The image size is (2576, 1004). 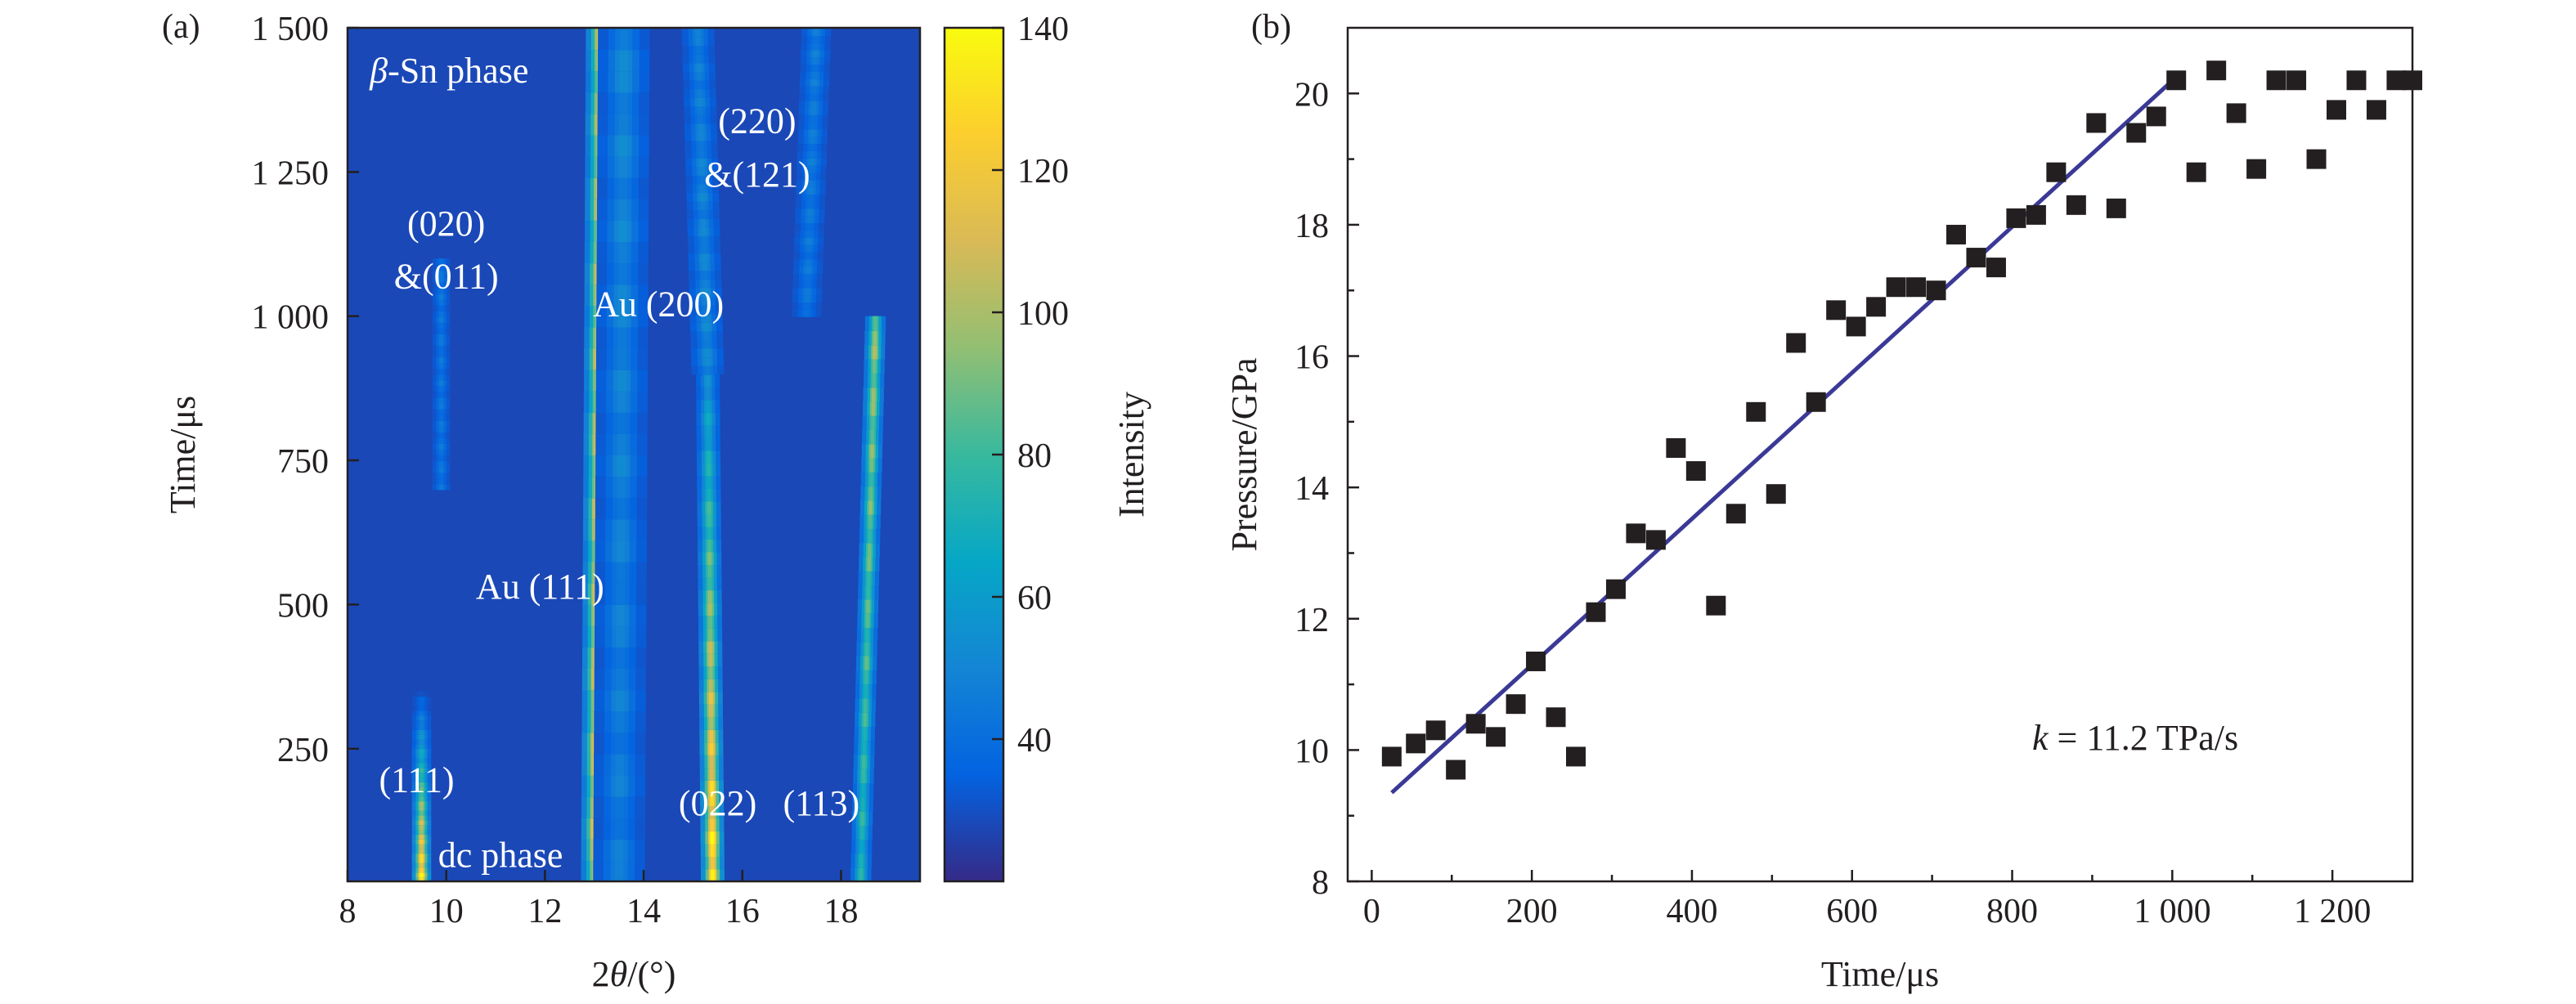 I want to click on x-tick-label: 800, so click(x=2012, y=912).